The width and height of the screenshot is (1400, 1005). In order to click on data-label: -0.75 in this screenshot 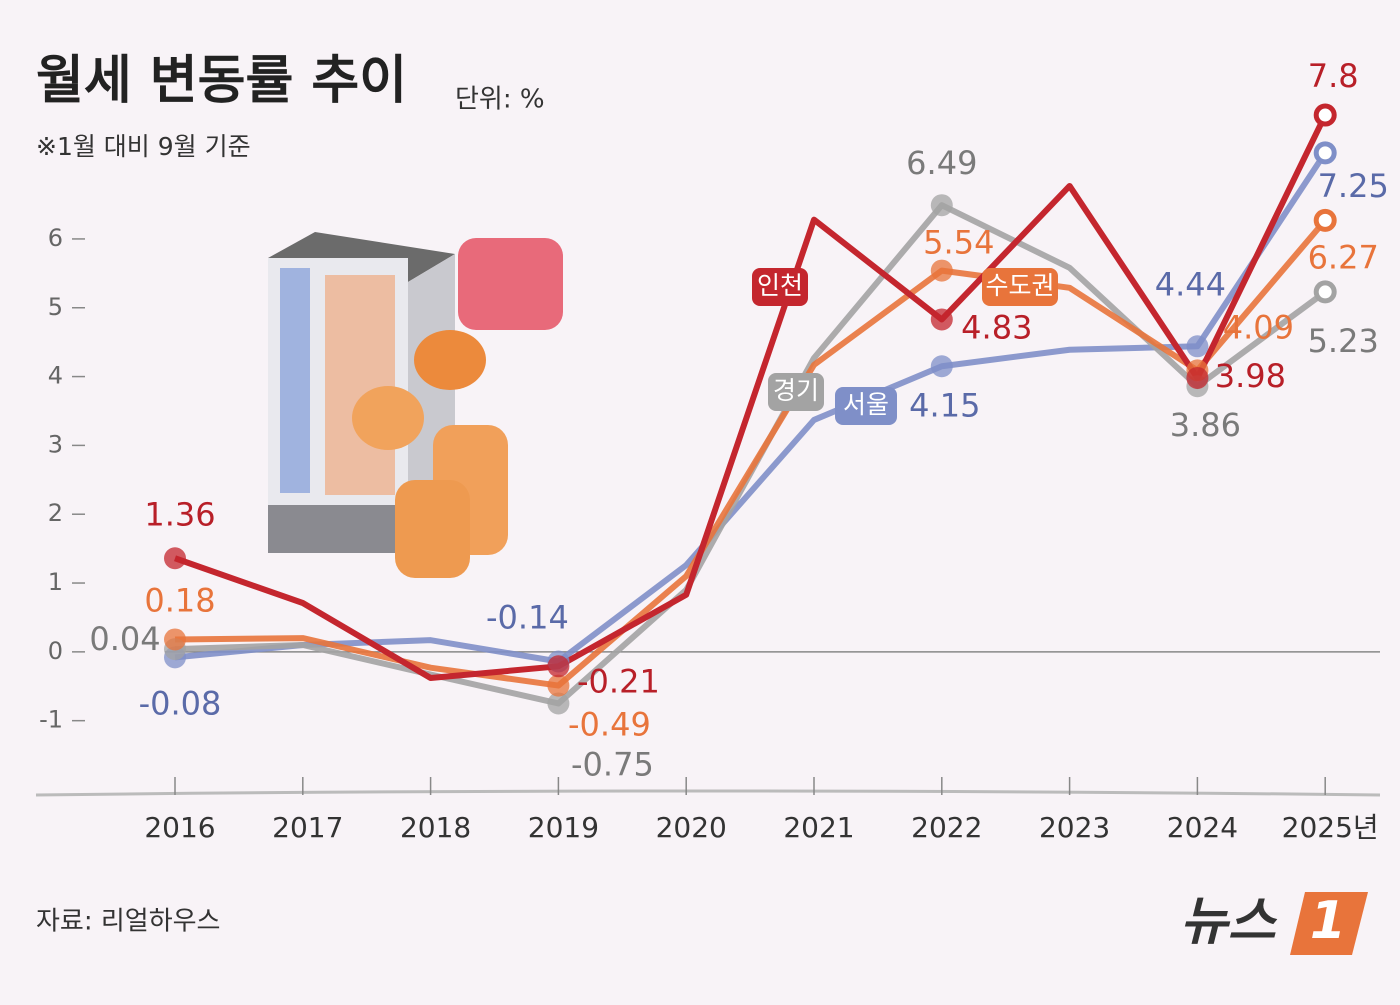, I will do `click(612, 764)`.